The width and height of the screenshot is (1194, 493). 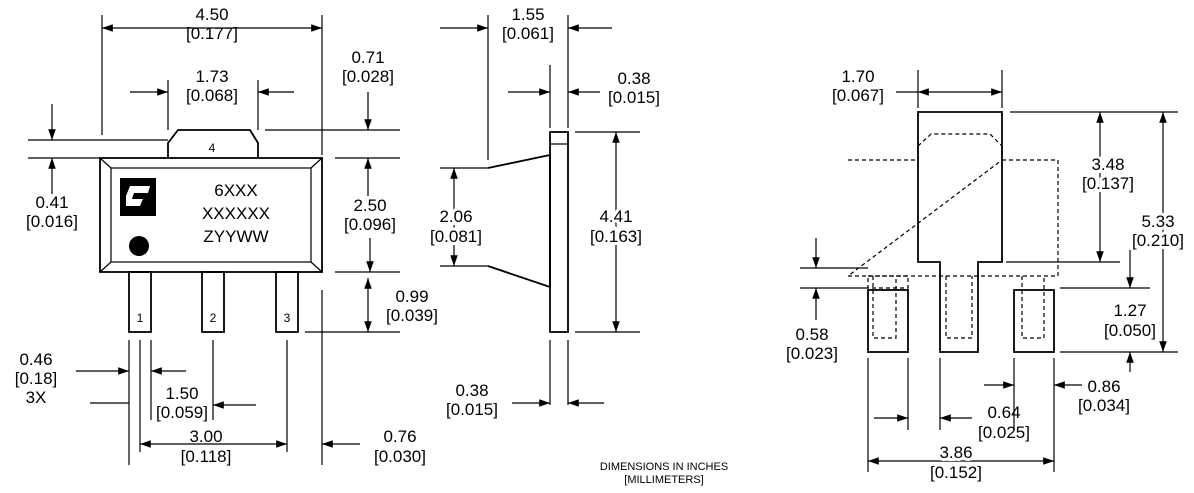 What do you see at coordinates (960, 232) in the screenshot?
I see `tab-pad` at bounding box center [960, 232].